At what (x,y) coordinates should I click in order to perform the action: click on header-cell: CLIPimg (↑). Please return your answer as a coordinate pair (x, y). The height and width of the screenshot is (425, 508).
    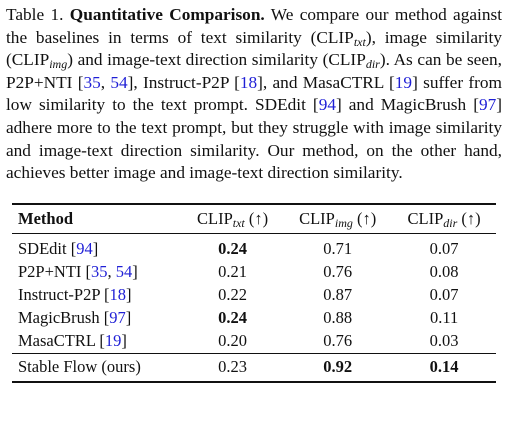
    Looking at the image, I should click on (338, 218).